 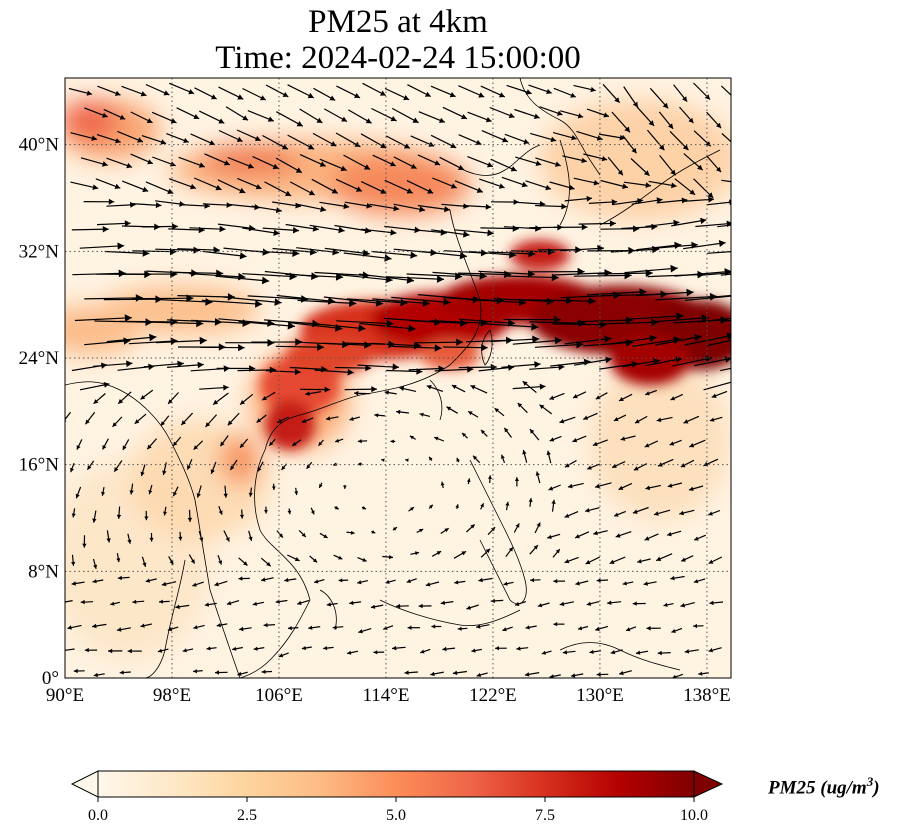 I want to click on x-tick-label: 90°E, so click(x=65, y=695).